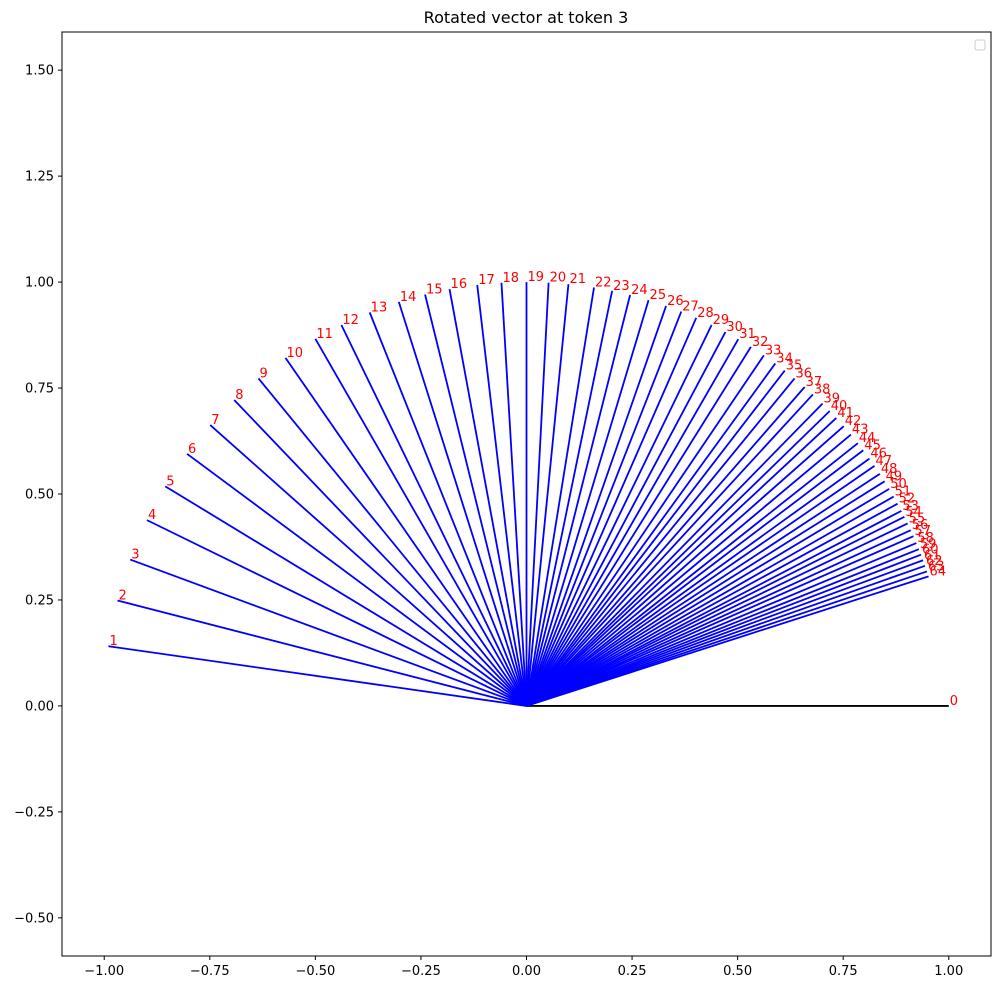 The image size is (1001, 990). I want to click on vector-label: 7, so click(215, 420).